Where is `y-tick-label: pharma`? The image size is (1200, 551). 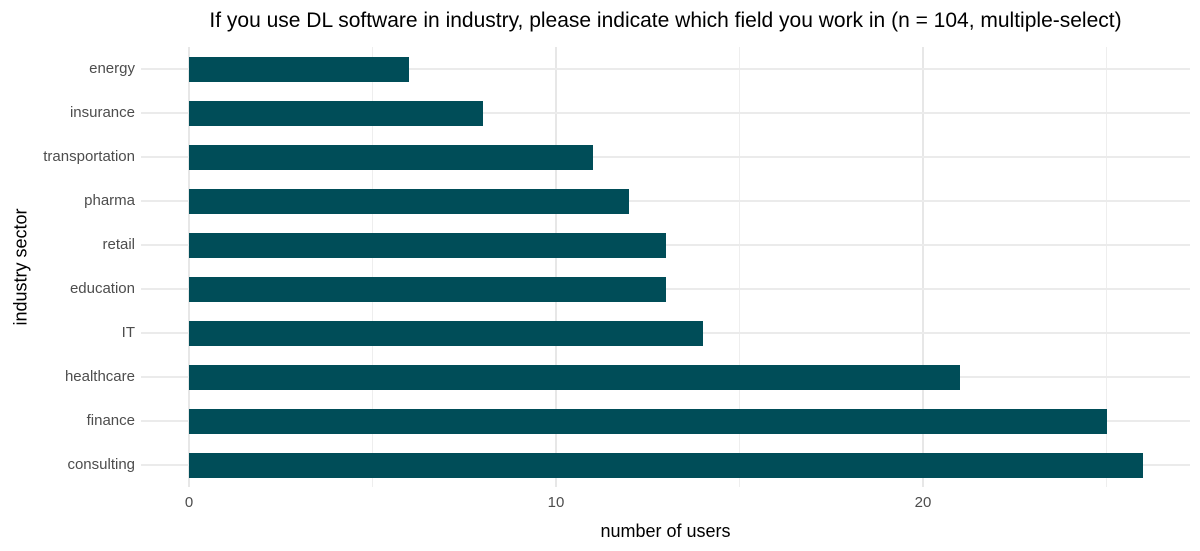
y-tick-label: pharma is located at coordinates (109, 200).